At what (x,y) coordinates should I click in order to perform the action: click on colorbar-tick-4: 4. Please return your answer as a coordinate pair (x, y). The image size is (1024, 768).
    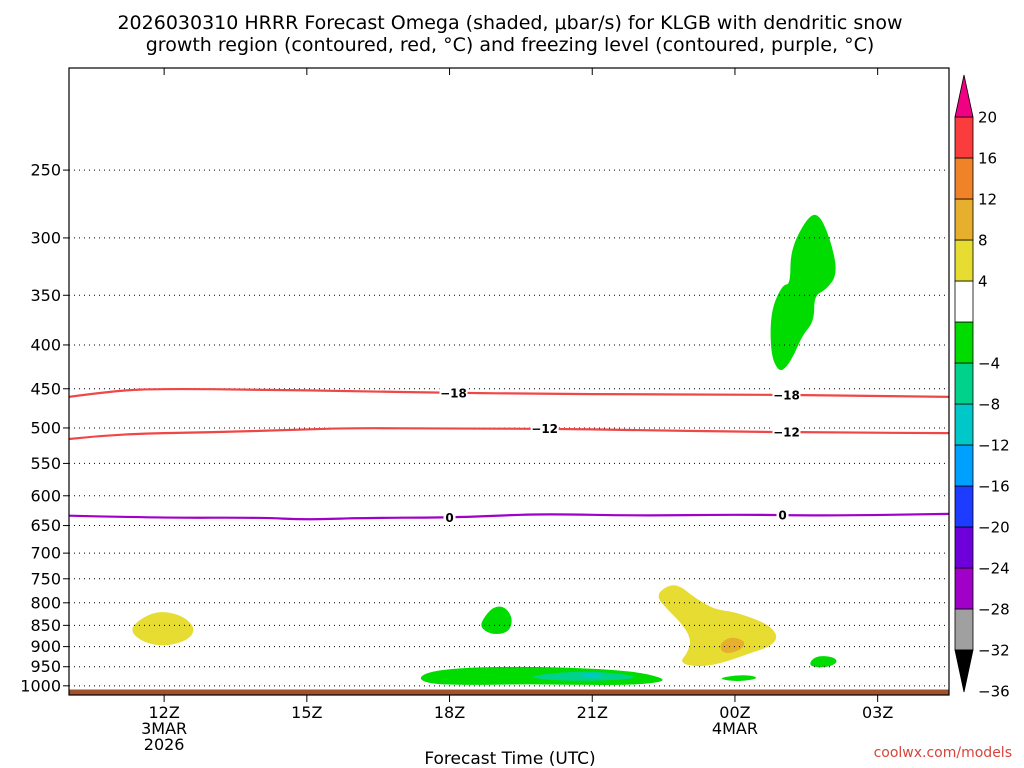
    Looking at the image, I should click on (983, 282).